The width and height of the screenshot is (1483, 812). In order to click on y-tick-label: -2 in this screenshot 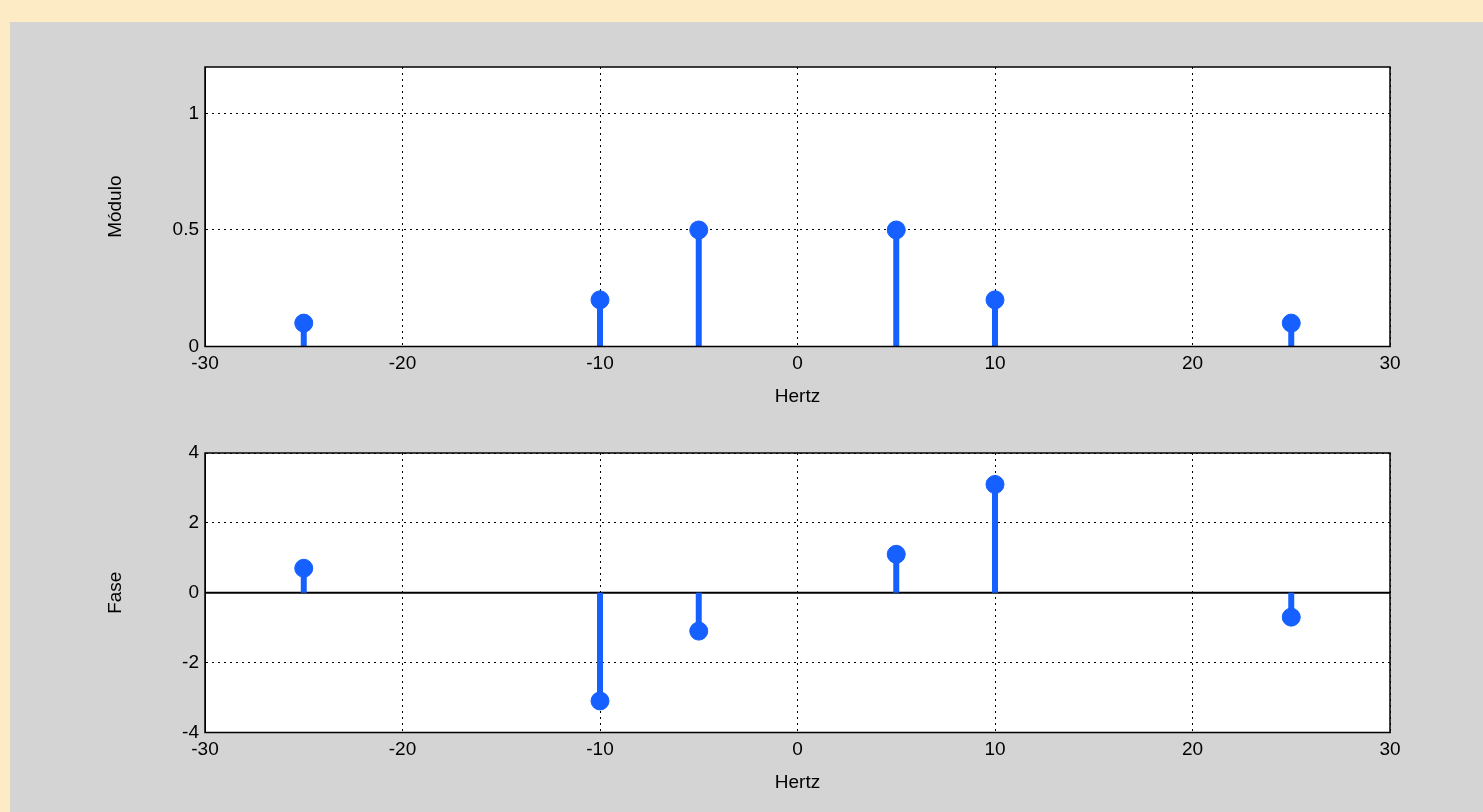, I will do `click(190, 661)`.